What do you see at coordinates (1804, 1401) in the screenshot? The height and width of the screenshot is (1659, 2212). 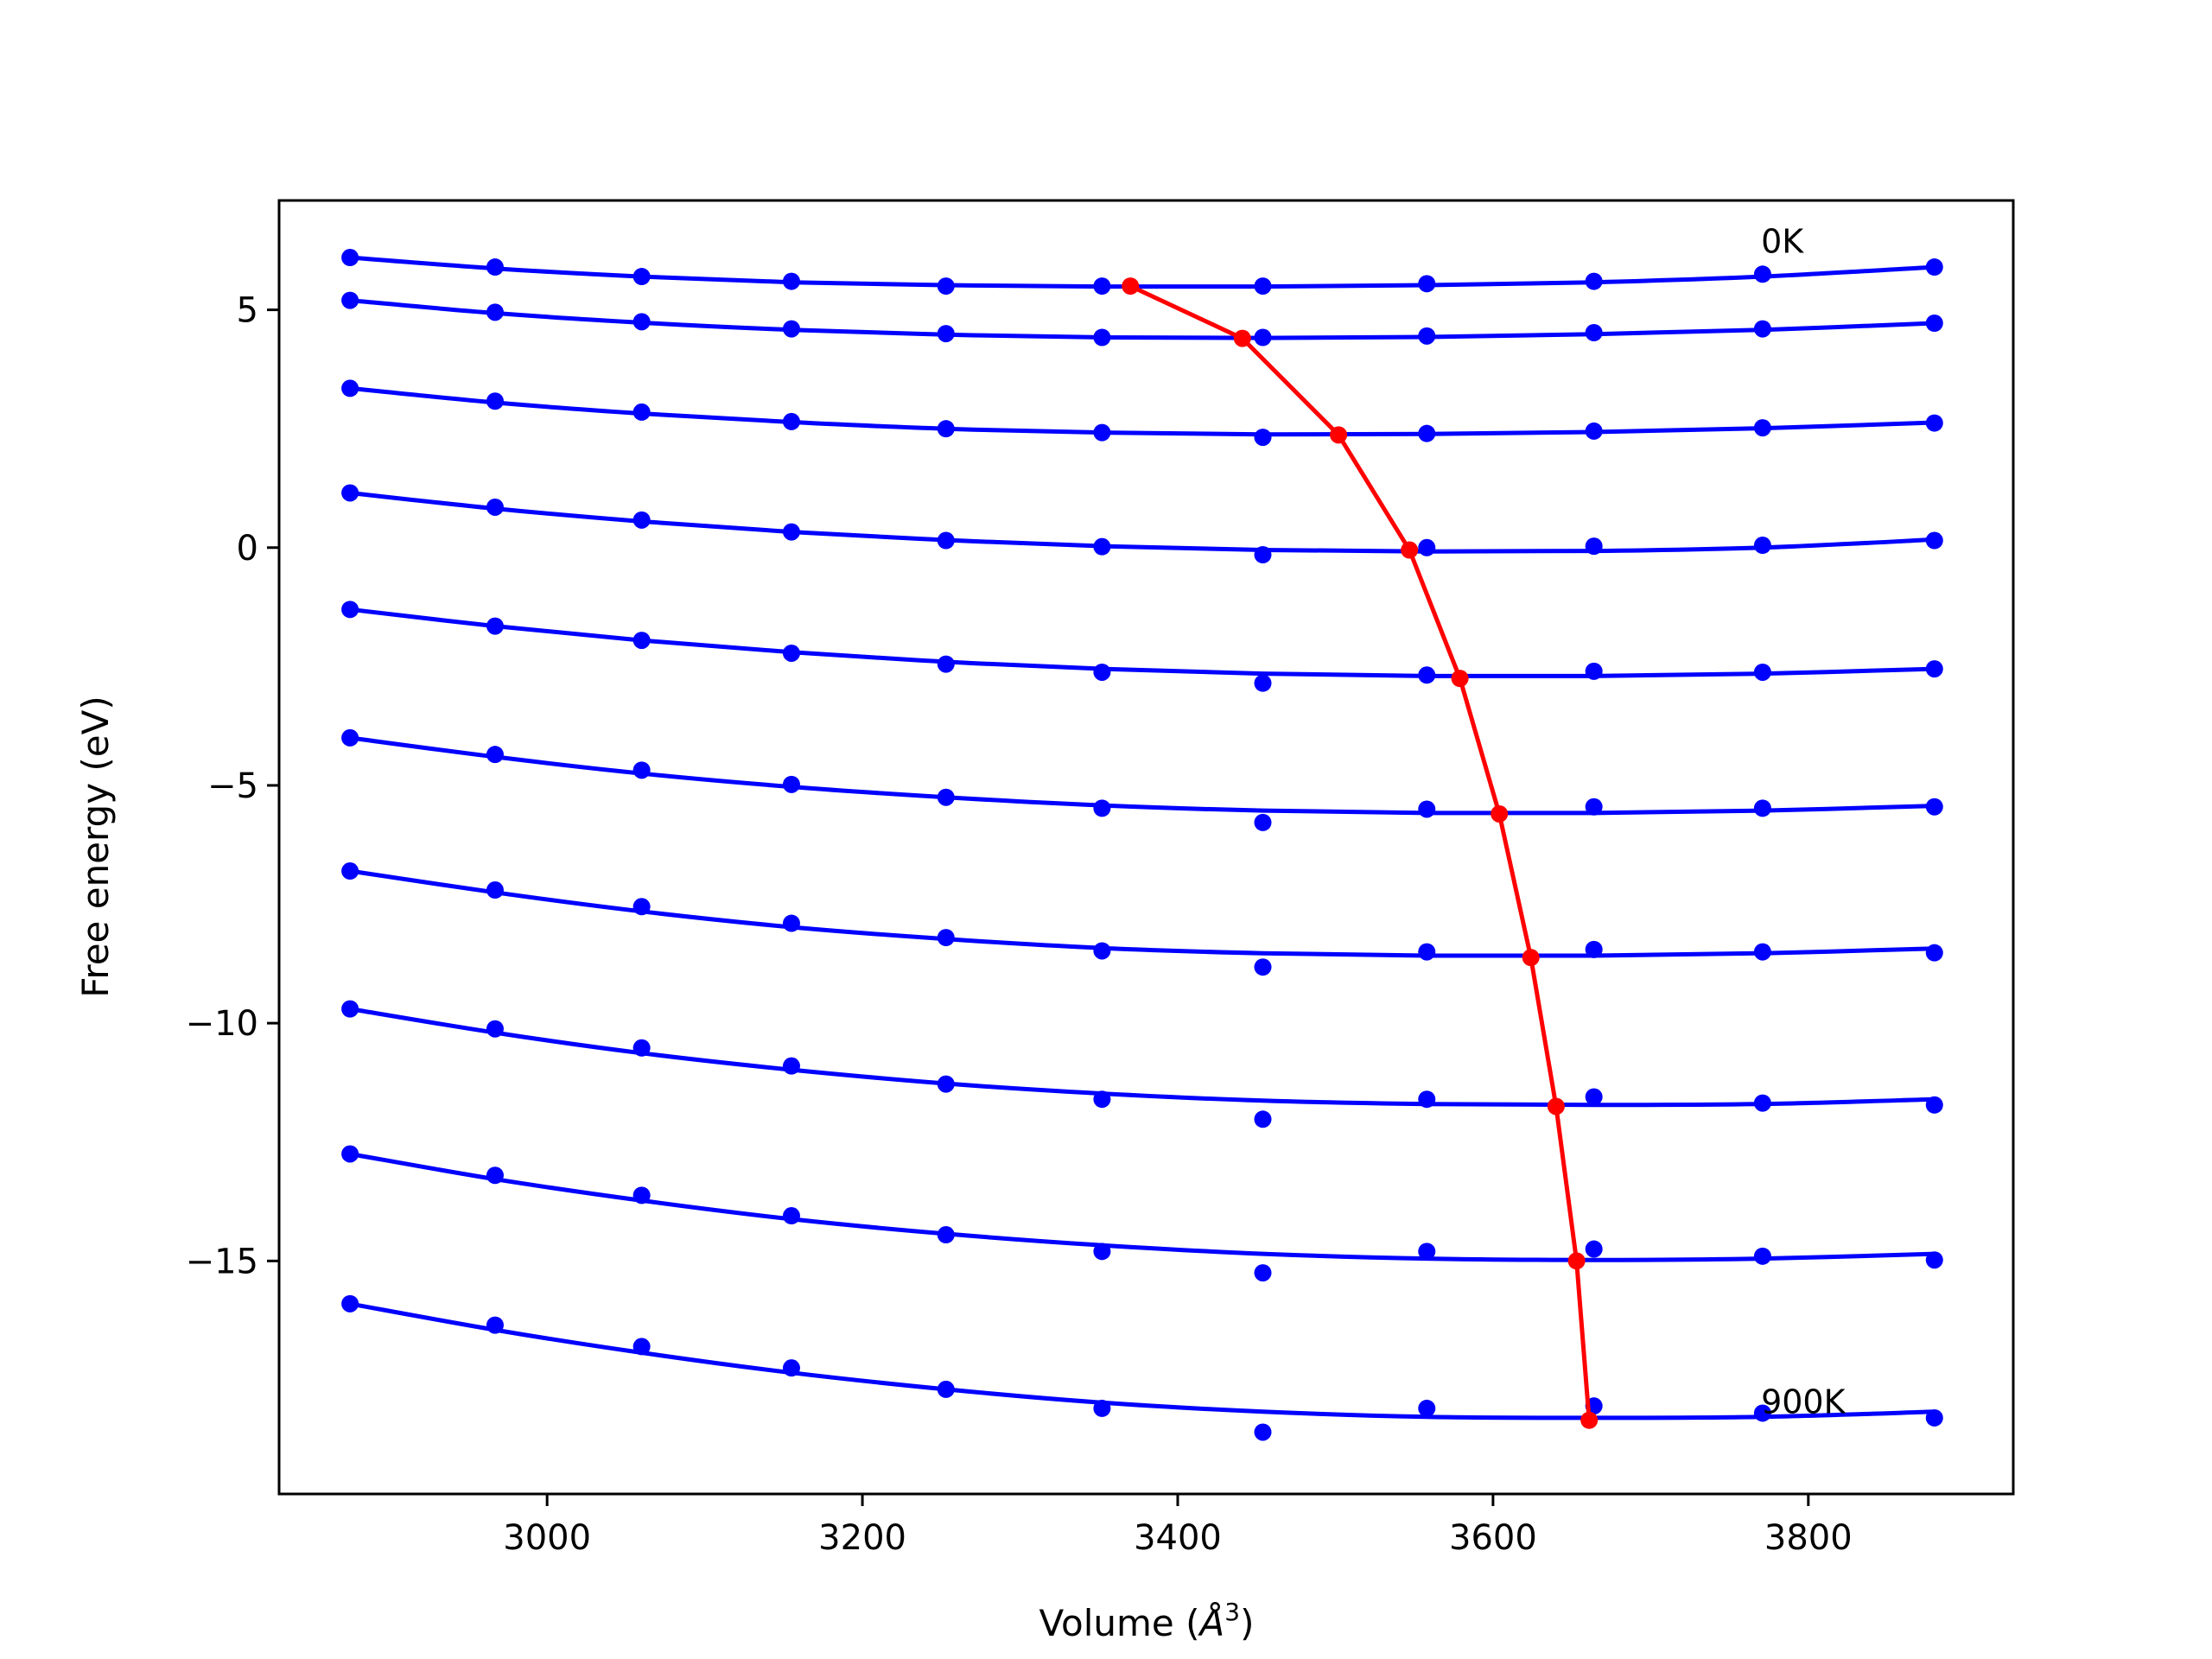 I see `temperature-label: 900K` at bounding box center [1804, 1401].